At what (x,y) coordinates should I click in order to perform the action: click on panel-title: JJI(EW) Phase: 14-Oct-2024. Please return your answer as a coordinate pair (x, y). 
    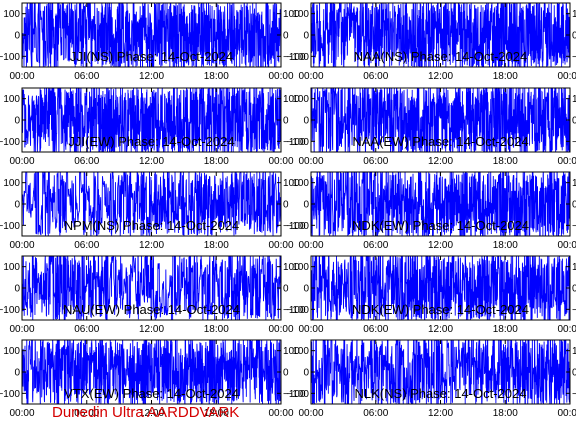
    Looking at the image, I should click on (151, 141).